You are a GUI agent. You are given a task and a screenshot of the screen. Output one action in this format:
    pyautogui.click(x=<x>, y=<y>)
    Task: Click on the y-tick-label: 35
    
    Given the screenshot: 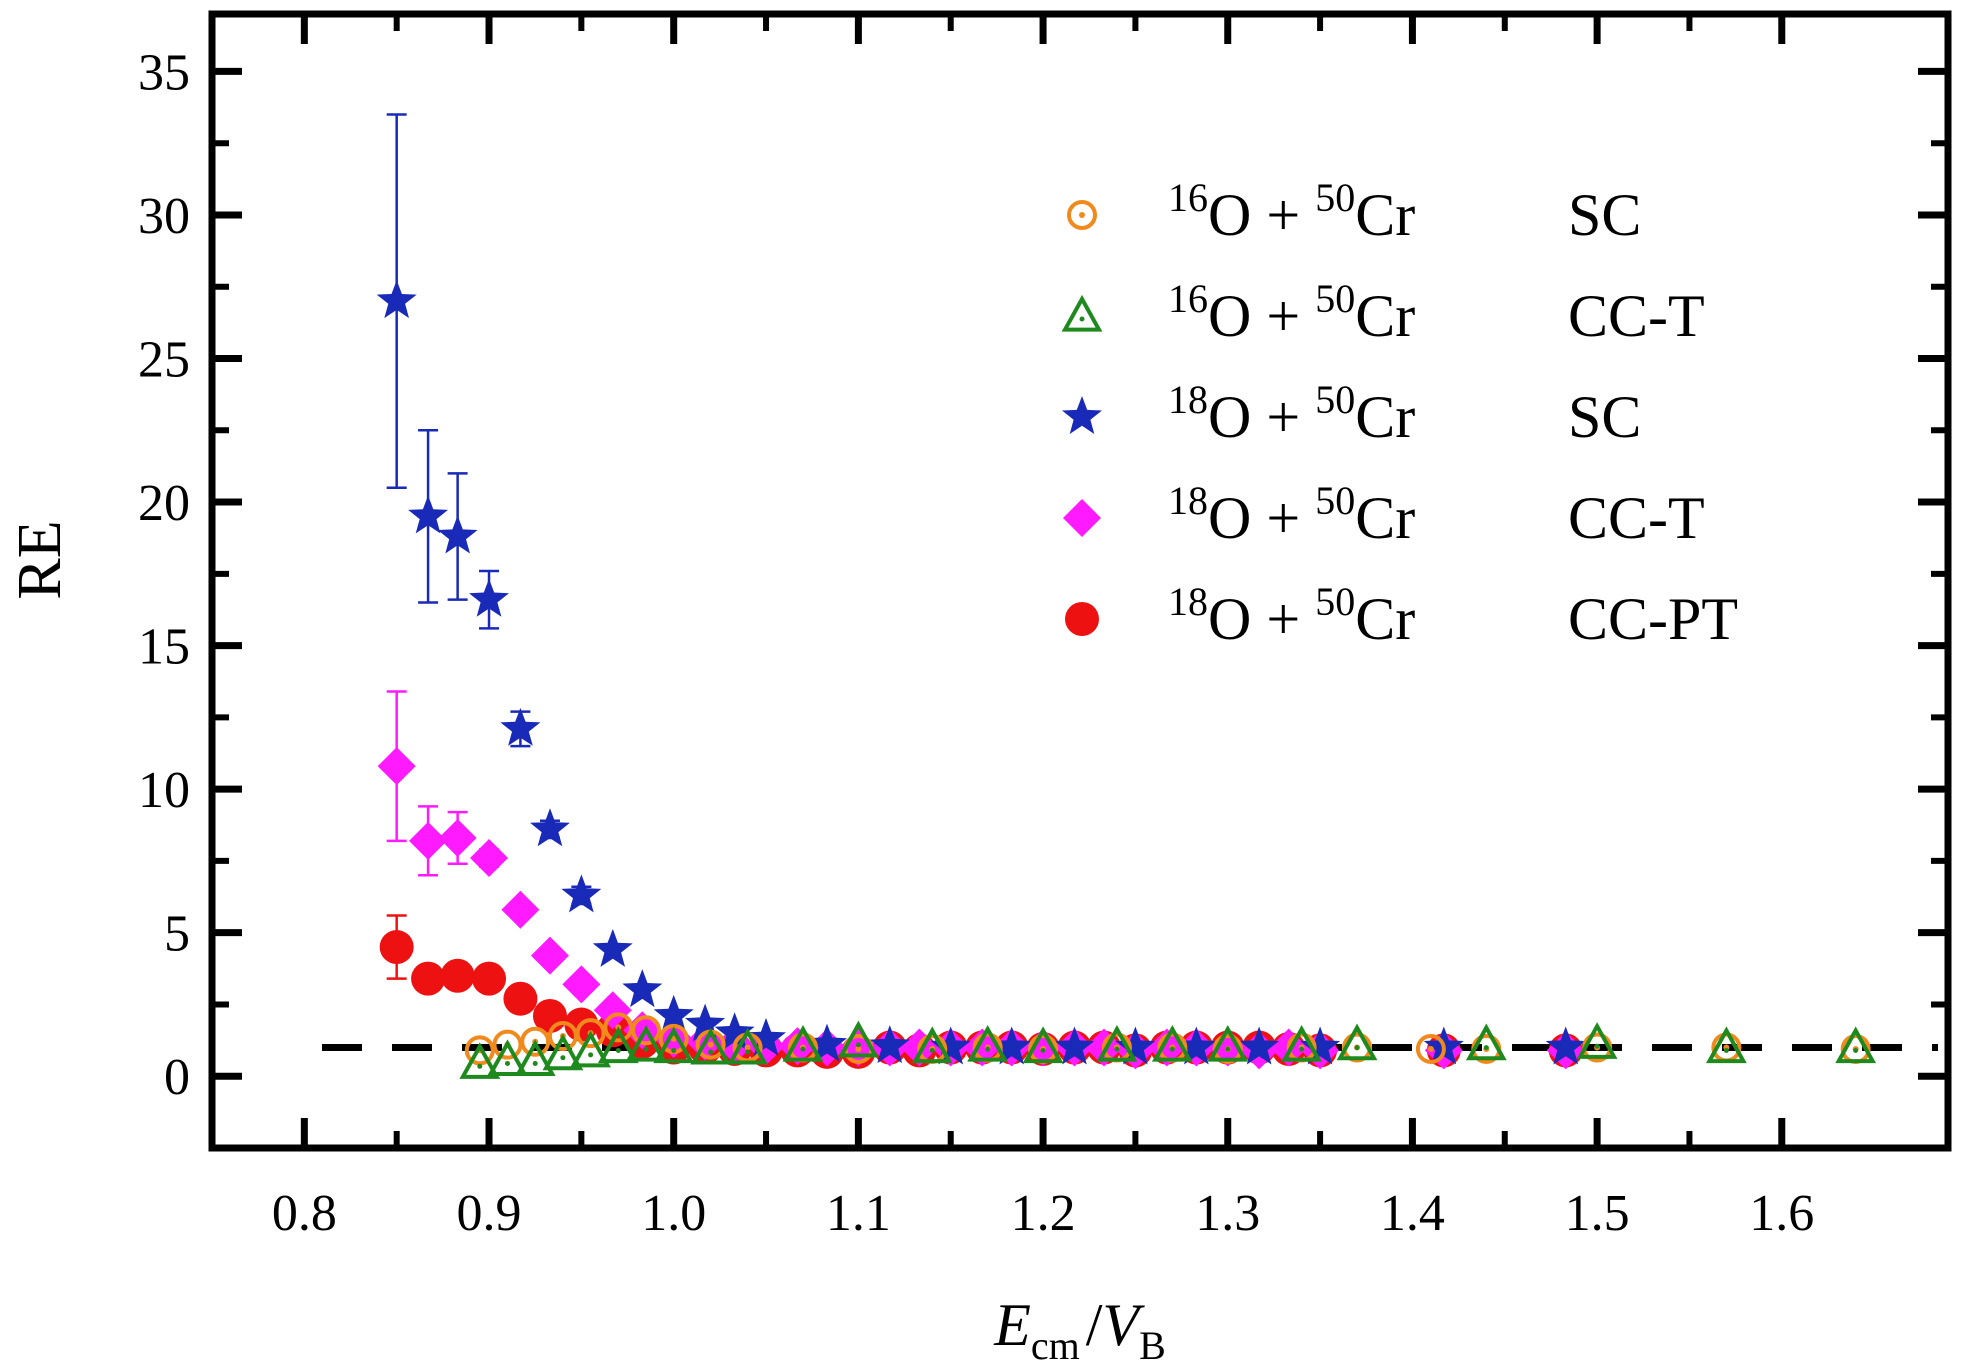 What is the action you would take?
    pyautogui.click(x=164, y=72)
    